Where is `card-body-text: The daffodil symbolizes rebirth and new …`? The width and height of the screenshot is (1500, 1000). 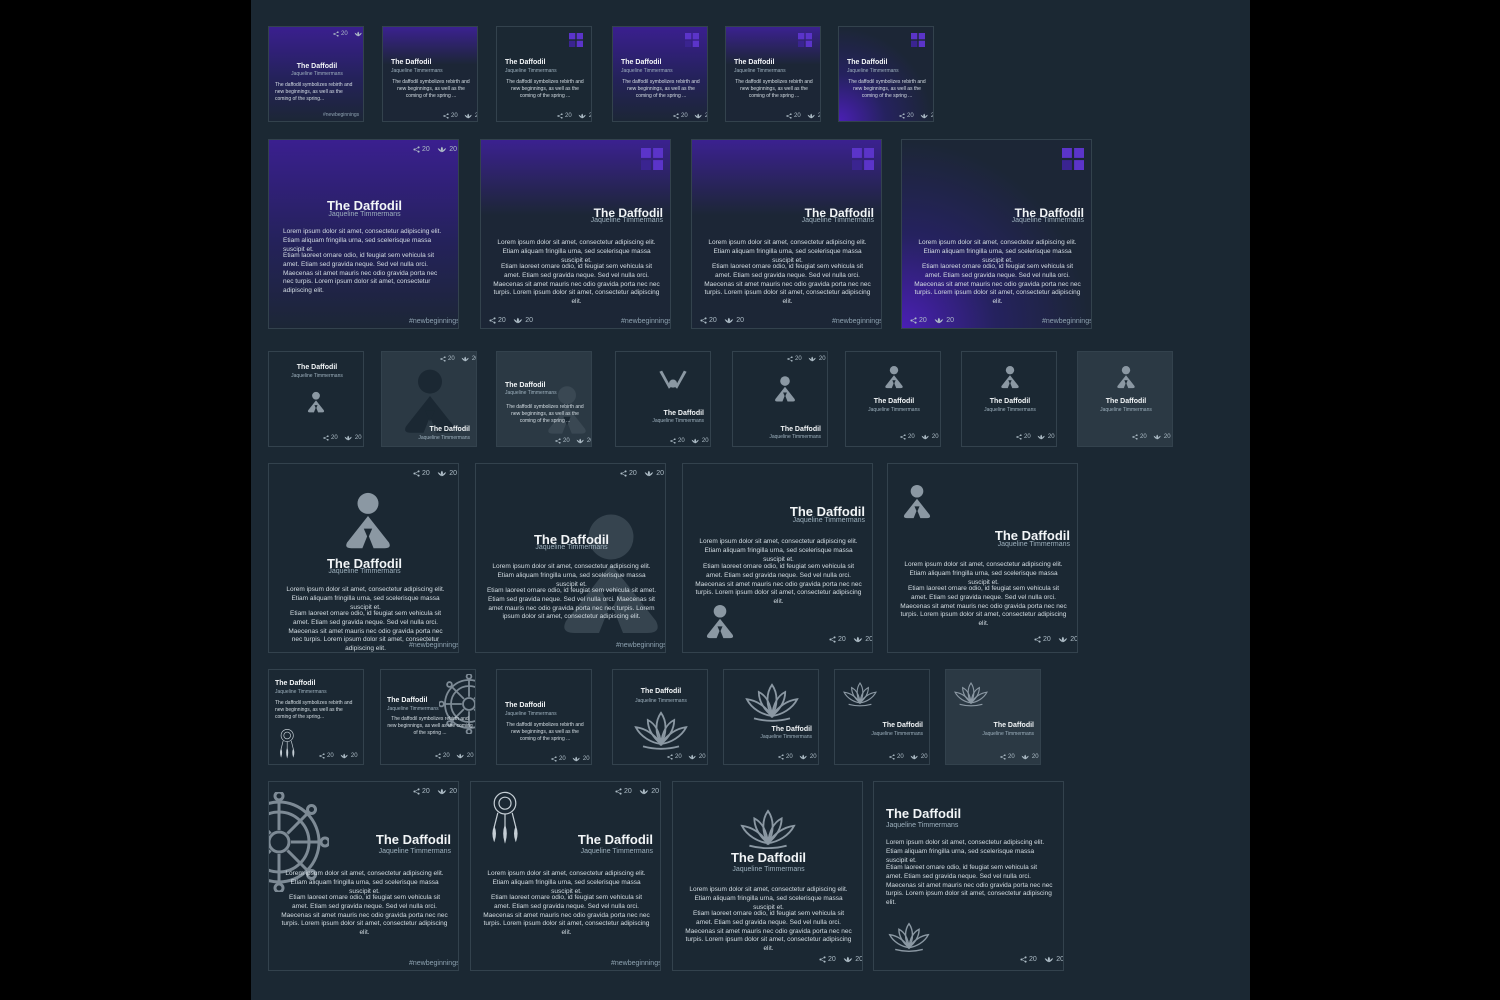
card-body-text: The daffodil symbolizes rebirth and new … is located at coordinates (774, 89).